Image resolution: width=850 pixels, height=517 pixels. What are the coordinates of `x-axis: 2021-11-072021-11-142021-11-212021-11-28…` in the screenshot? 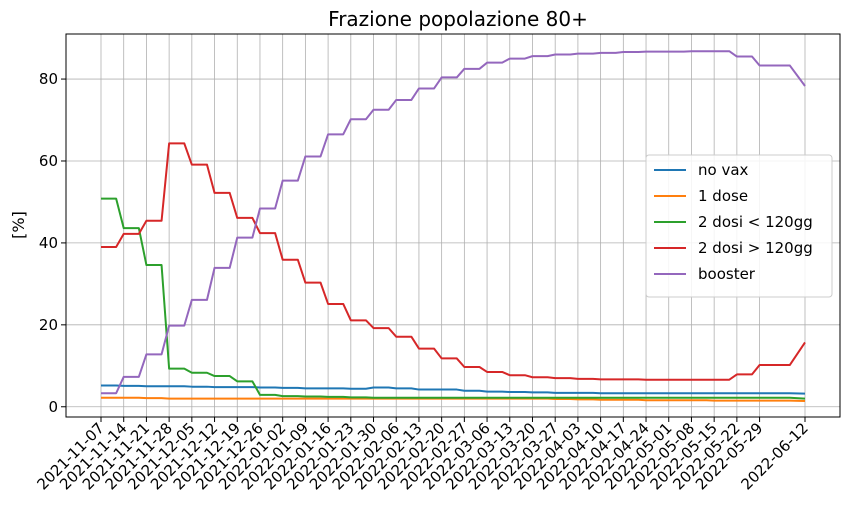 It's located at (422, 455).